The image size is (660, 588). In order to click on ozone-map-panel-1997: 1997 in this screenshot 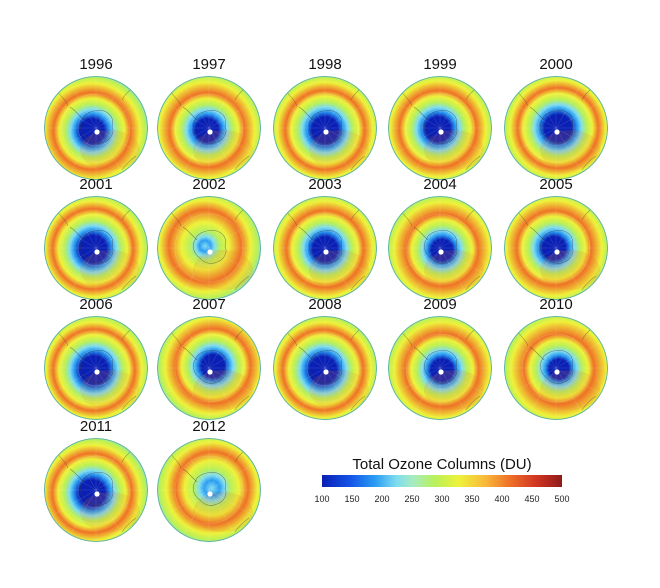, I will do `click(209, 121)`.